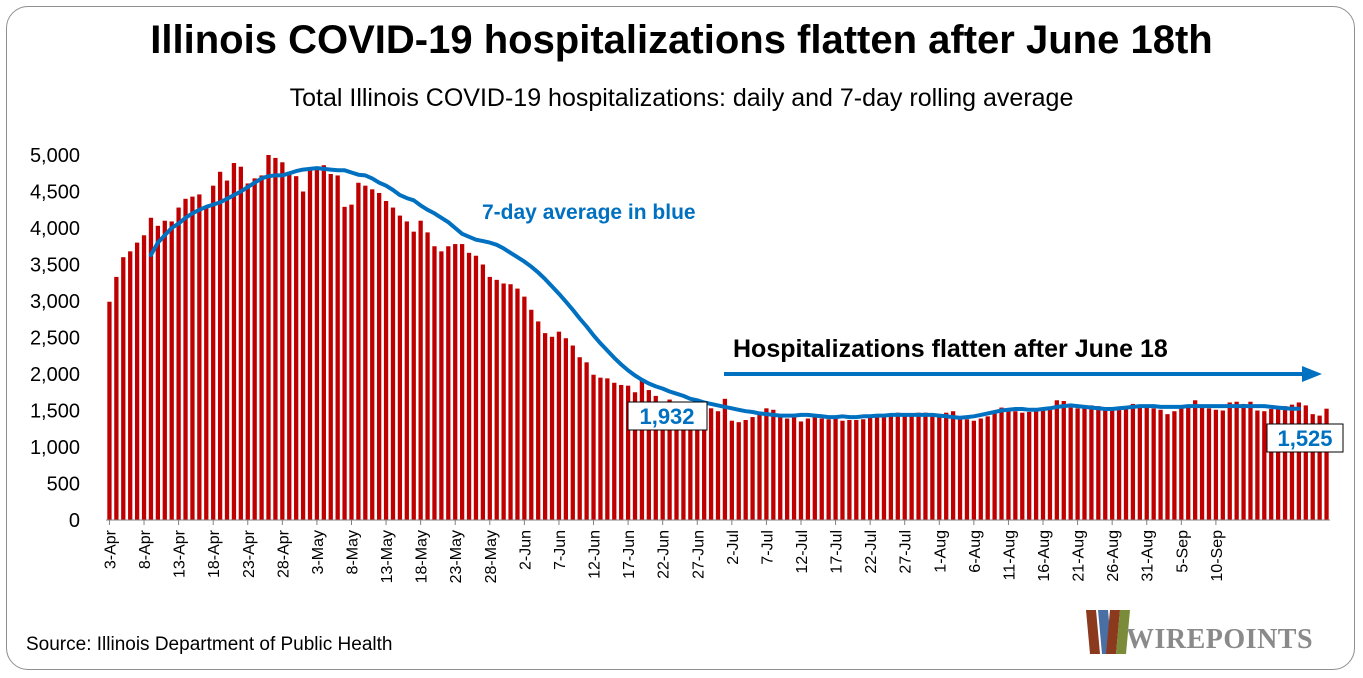  What do you see at coordinates (214, 553) in the screenshot?
I see `x-tick-label: 18-Apr` at bounding box center [214, 553].